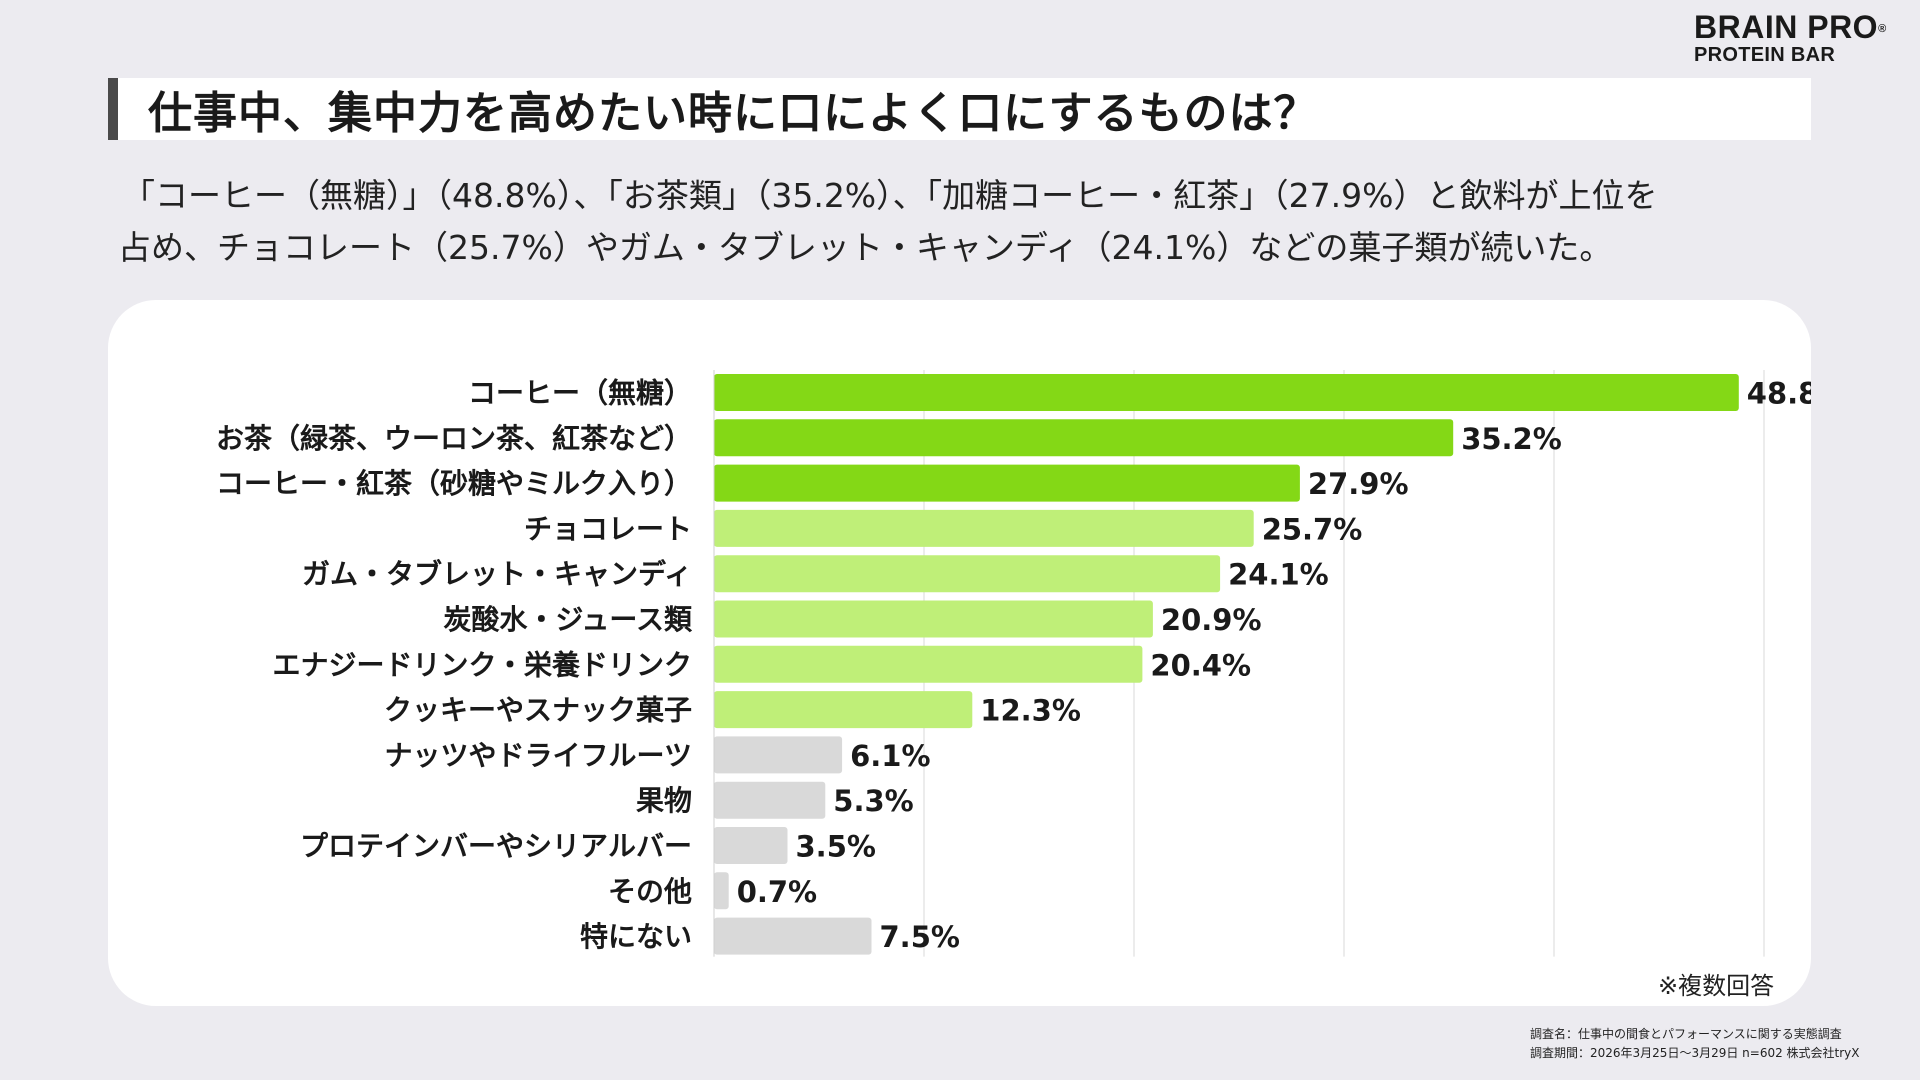 The height and width of the screenshot is (1080, 1920). What do you see at coordinates (1278, 575) in the screenshot?
I see `value-label-5: 24.1%` at bounding box center [1278, 575].